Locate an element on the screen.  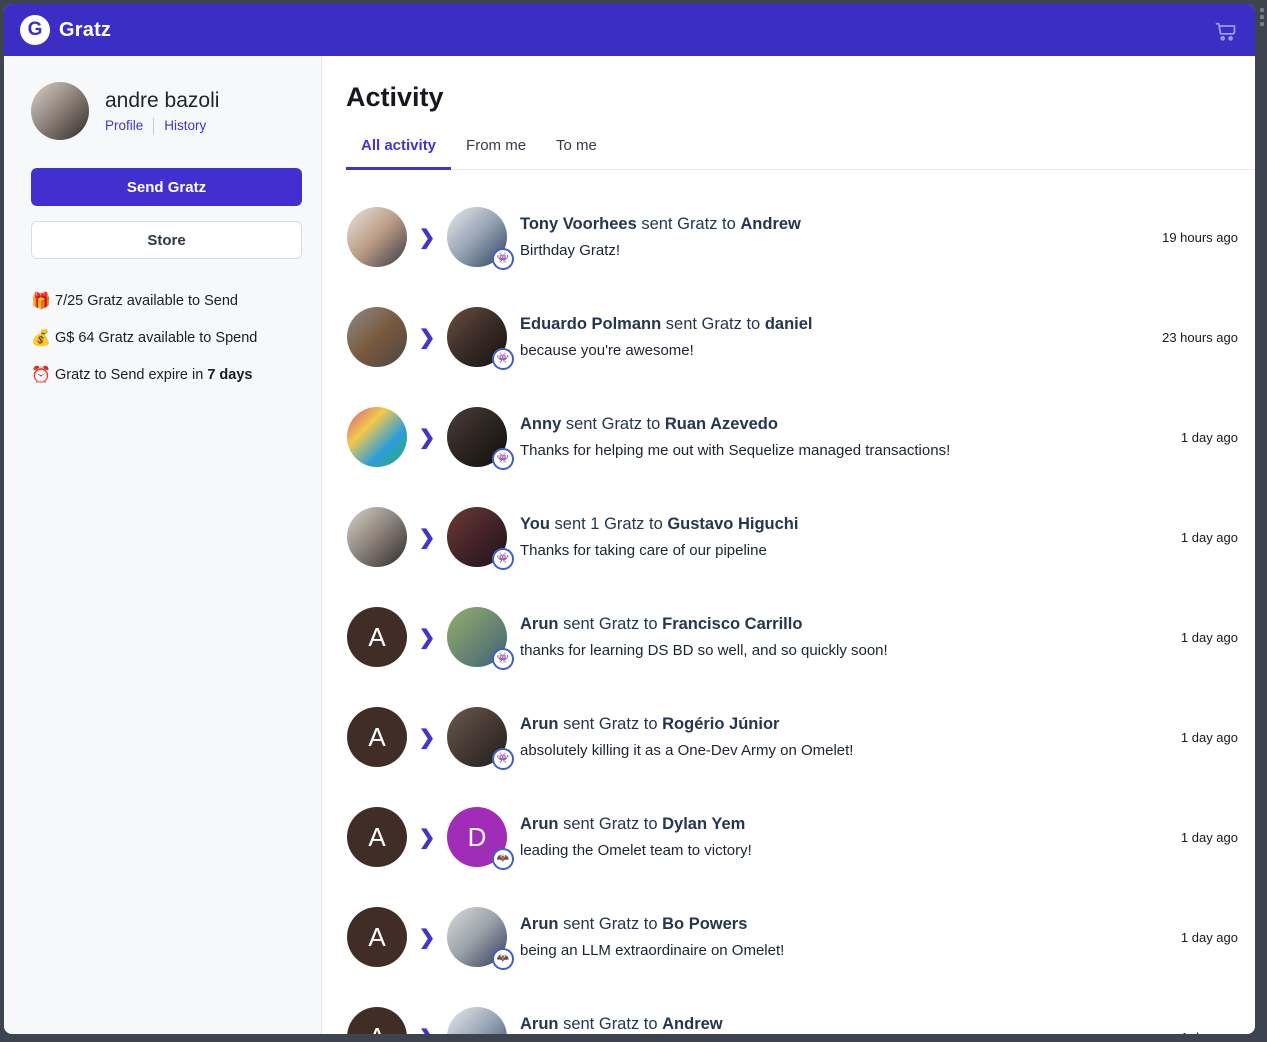
stat-text: Gratz to Send expire in is located at coordinates (129, 375).